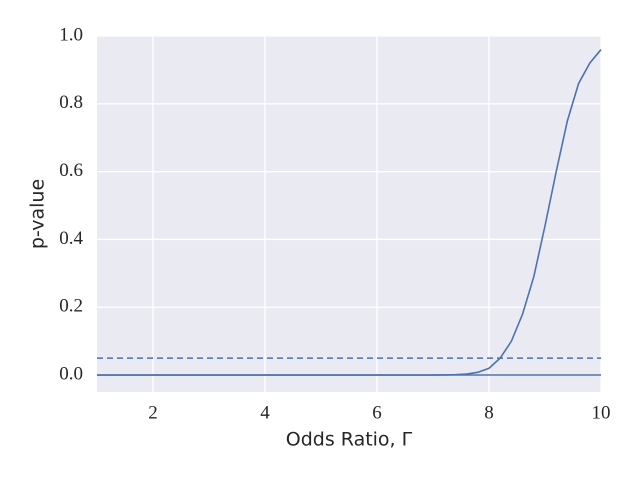  I want to click on y-tick-label: 0.4, so click(71, 238).